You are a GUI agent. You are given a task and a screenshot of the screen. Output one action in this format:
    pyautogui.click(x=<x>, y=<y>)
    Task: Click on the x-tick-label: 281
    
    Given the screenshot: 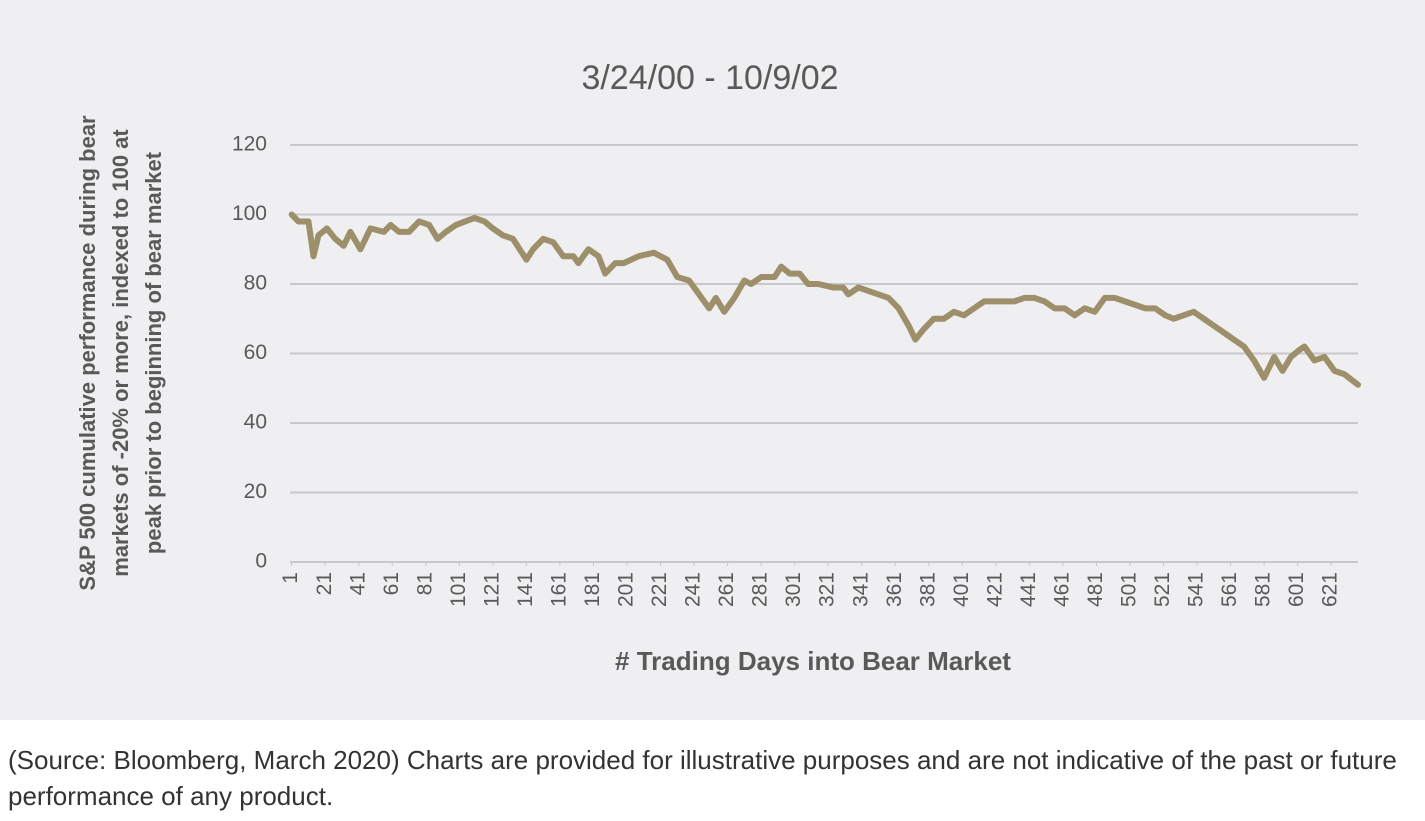 What is the action you would take?
    pyautogui.click(x=760, y=589)
    